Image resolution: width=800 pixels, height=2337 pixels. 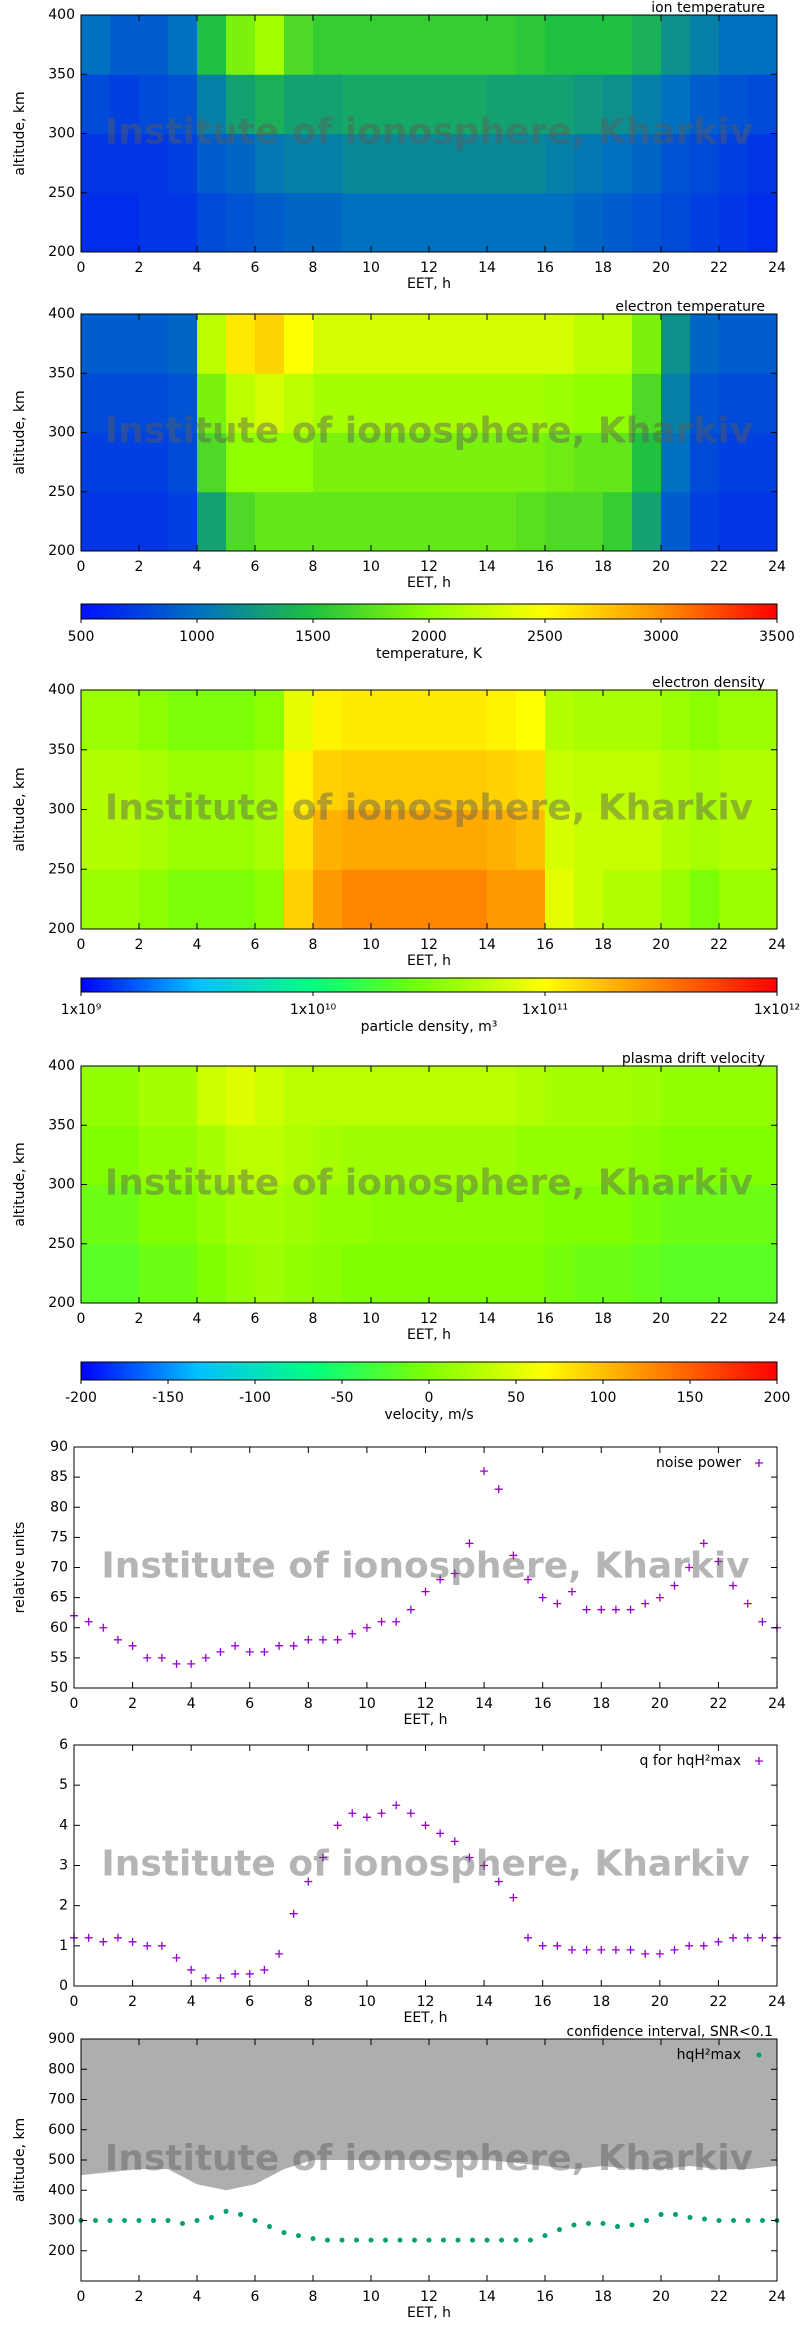 What do you see at coordinates (313, 637) in the screenshot?
I see `colorbar-tick-label: 1500` at bounding box center [313, 637].